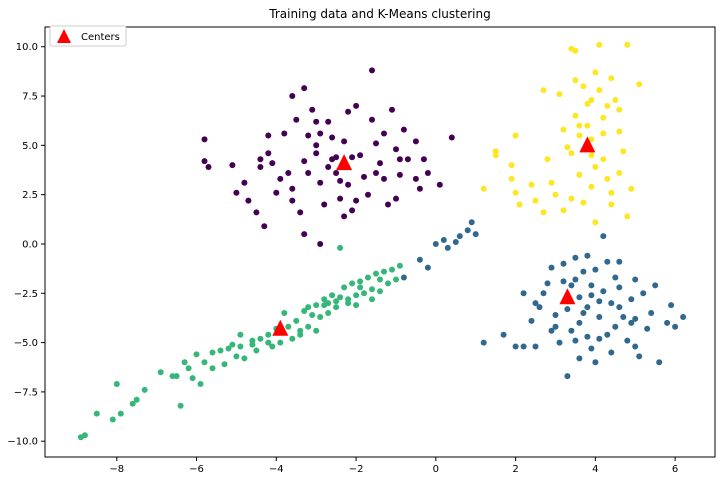 The image size is (725, 482). I want to click on center-marker, so click(567, 296).